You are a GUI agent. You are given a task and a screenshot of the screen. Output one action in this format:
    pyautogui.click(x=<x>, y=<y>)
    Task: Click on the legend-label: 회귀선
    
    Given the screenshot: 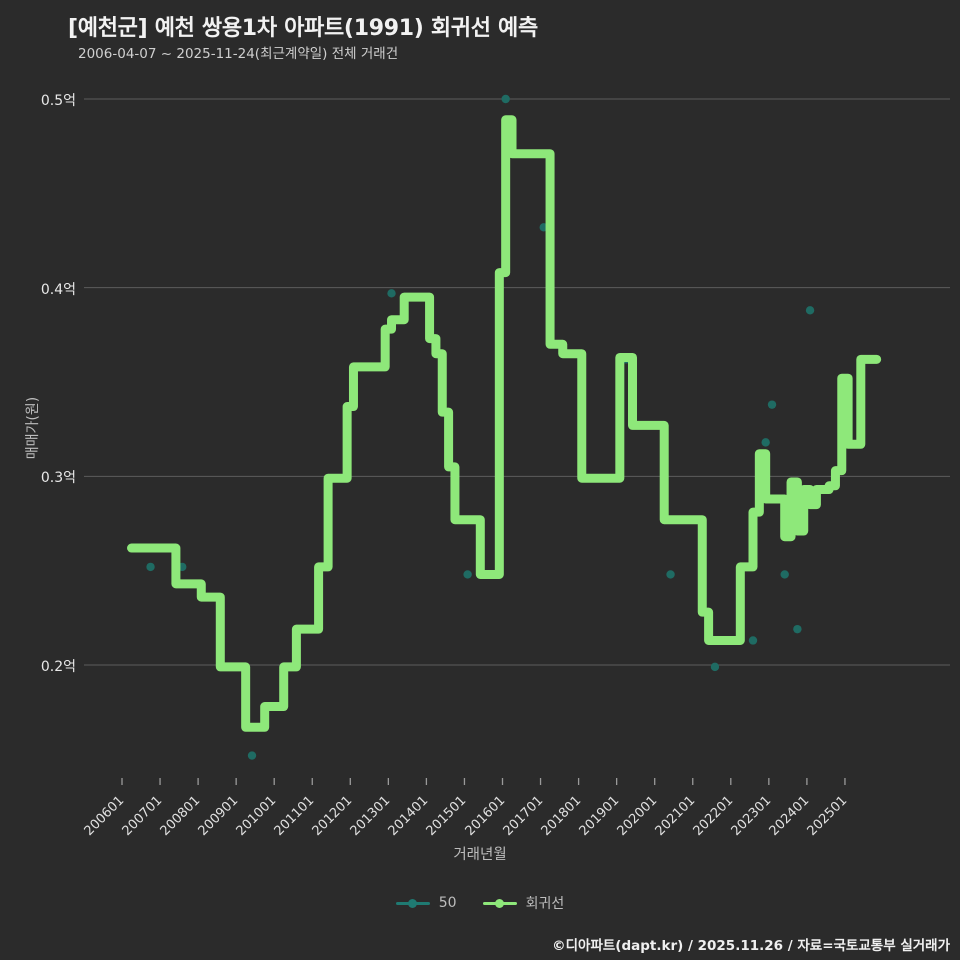 What is the action you would take?
    pyautogui.click(x=545, y=904)
    